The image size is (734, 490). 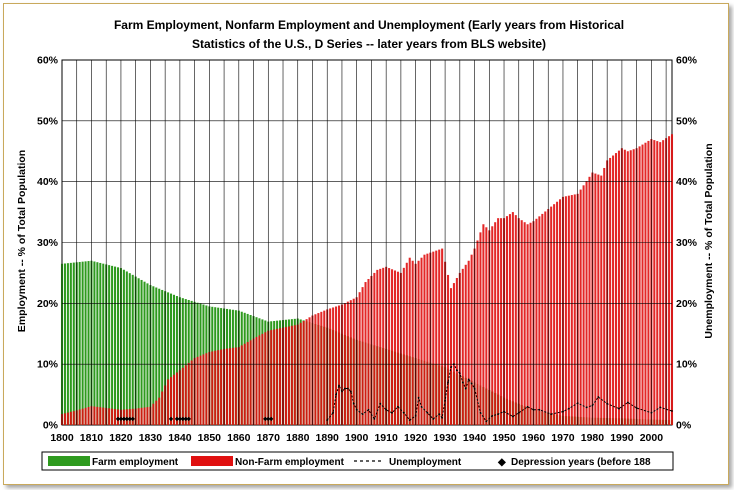 I want to click on legend-farm-label: Farm employment, so click(x=135, y=462).